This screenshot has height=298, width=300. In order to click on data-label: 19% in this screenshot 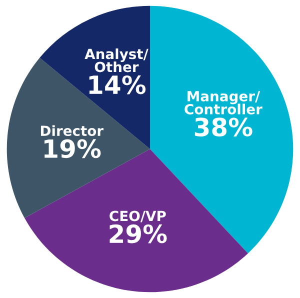, I will do `click(72, 148)`.